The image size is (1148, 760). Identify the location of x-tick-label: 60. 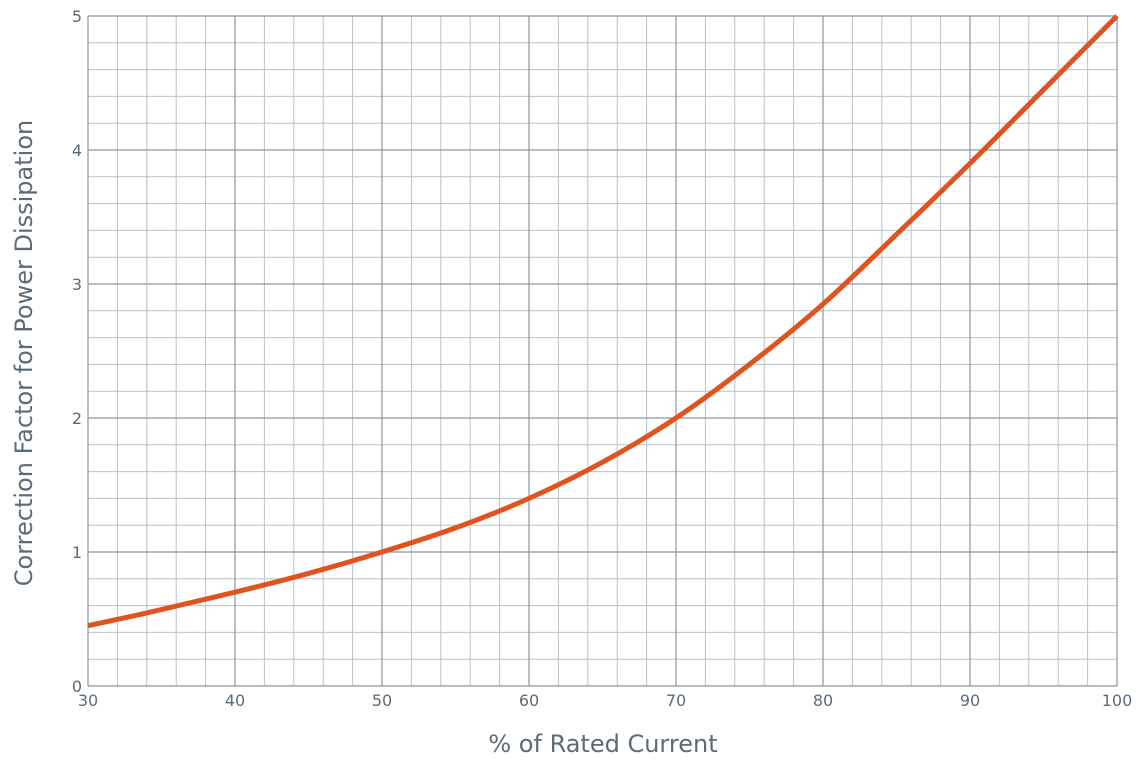
(529, 700).